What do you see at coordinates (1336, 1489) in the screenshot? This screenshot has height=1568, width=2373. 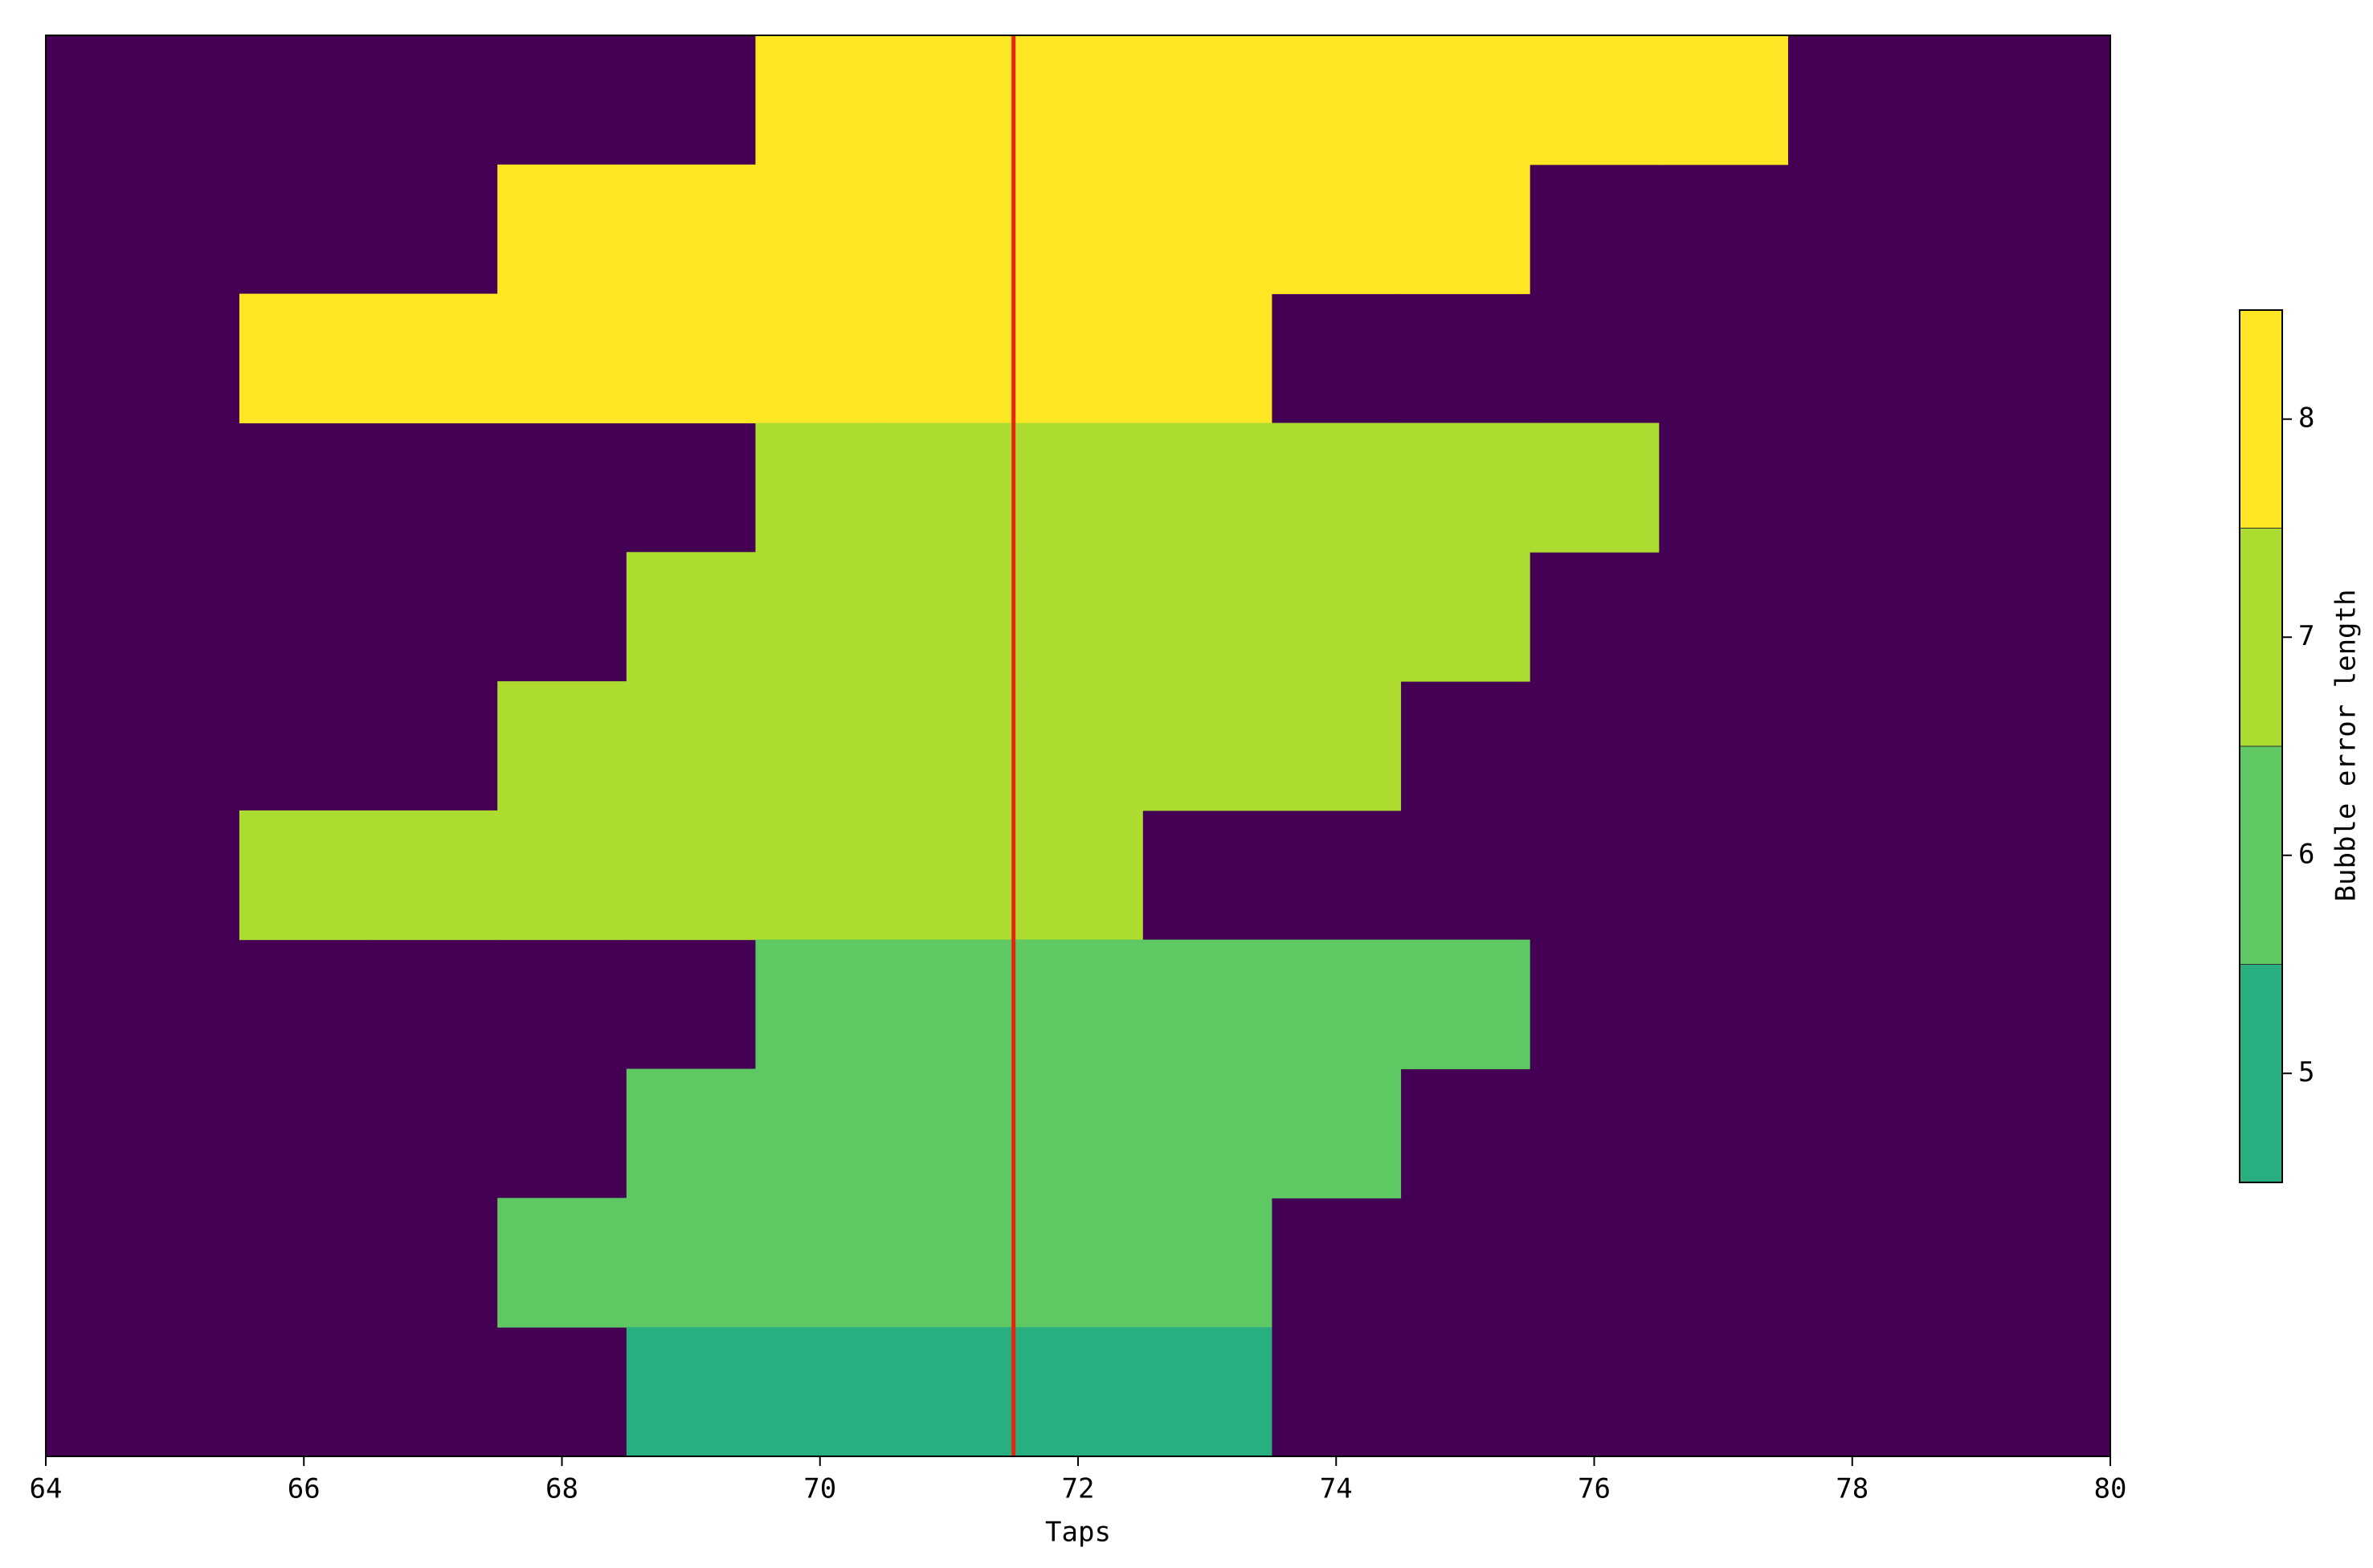 I see `x-tick-label: 74` at bounding box center [1336, 1489].